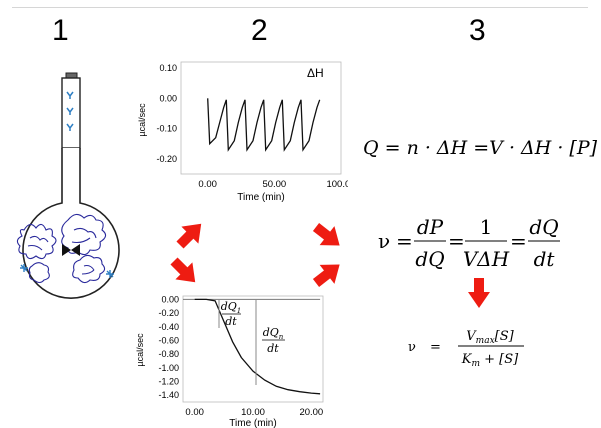 The height and width of the screenshot is (428, 601). What do you see at coordinates (207, 184) in the screenshot?
I see `top-xtick-label: 0.00` at bounding box center [207, 184].